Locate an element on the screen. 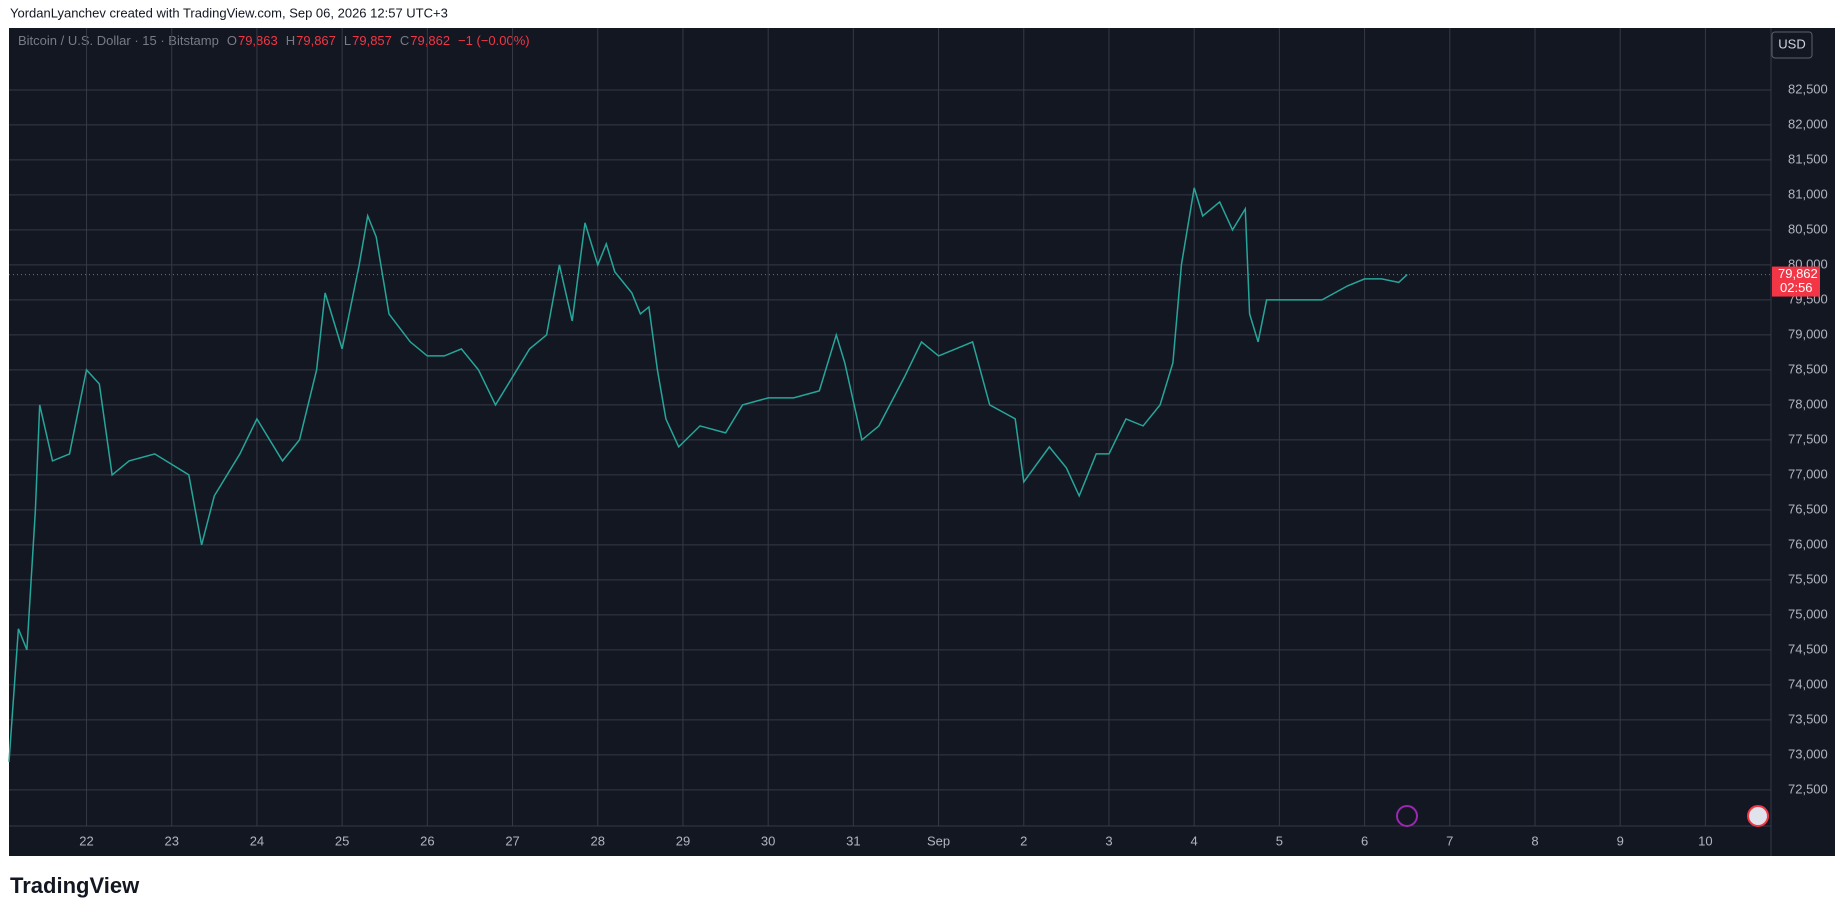 Image resolution: width=1835 pixels, height=922 pixels. x-tick-label: 6 is located at coordinates (1364, 840).